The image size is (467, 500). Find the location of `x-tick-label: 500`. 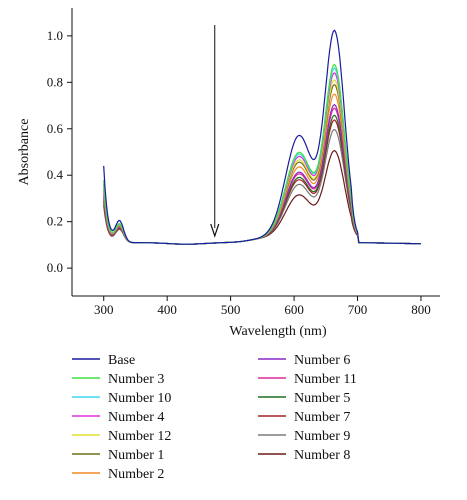

x-tick-label: 500 is located at coordinates (231, 309).